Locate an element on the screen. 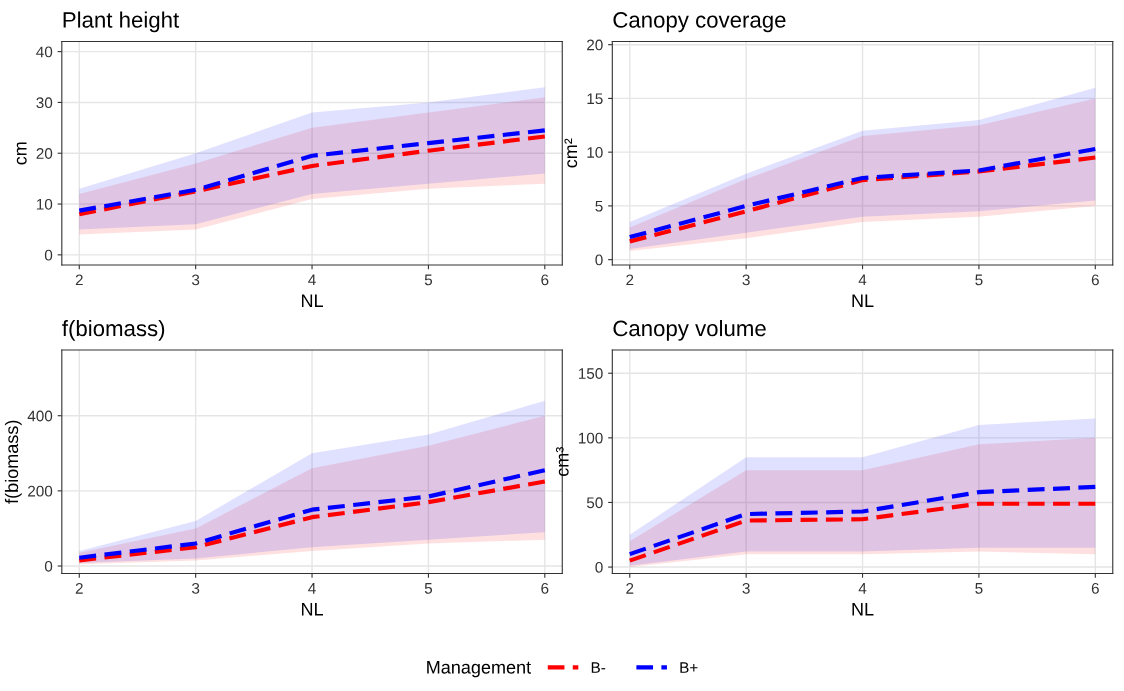 The width and height of the screenshot is (1124, 691). y-tick-label: 40 is located at coordinates (44, 52).